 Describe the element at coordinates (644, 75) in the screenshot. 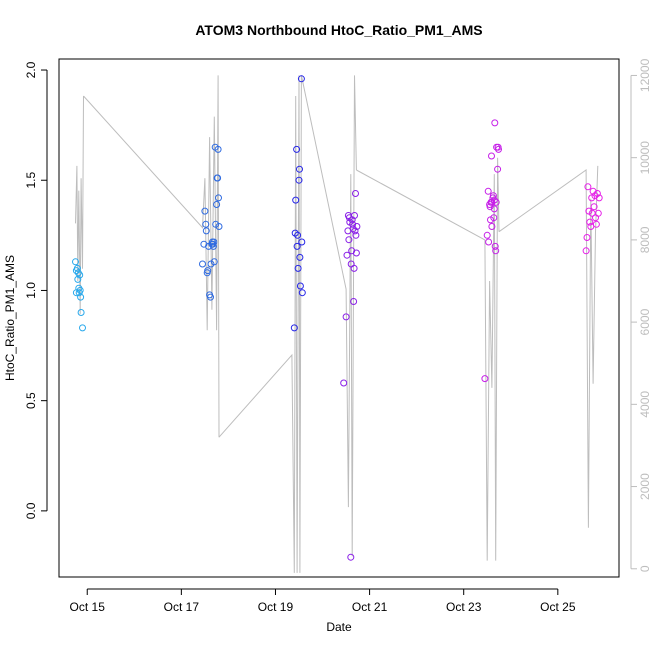

I see `secondary-y-tick-label: 12000` at that location.